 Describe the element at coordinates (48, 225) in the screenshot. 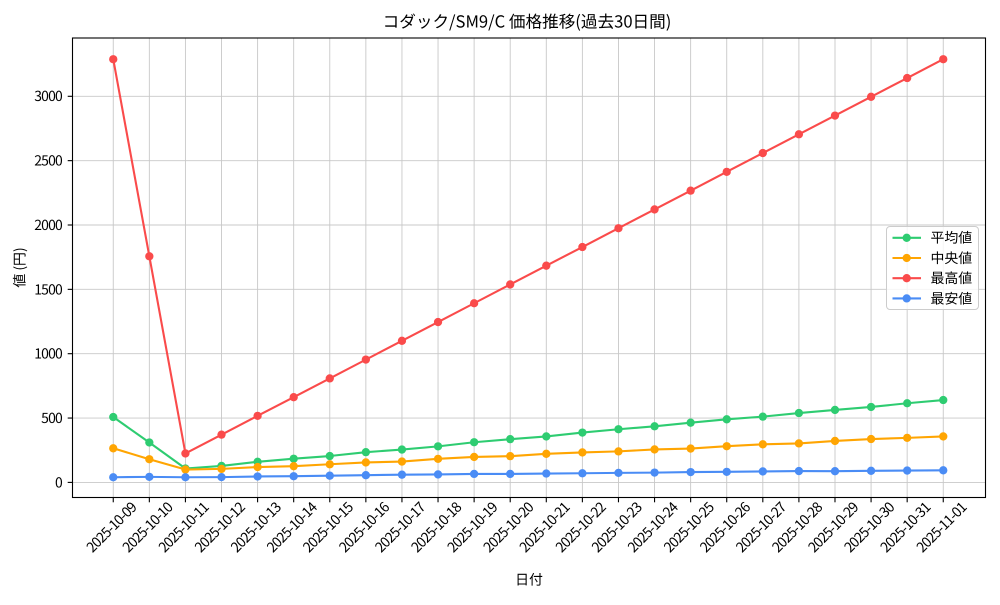

I see `y-tick-label: 2000` at that location.